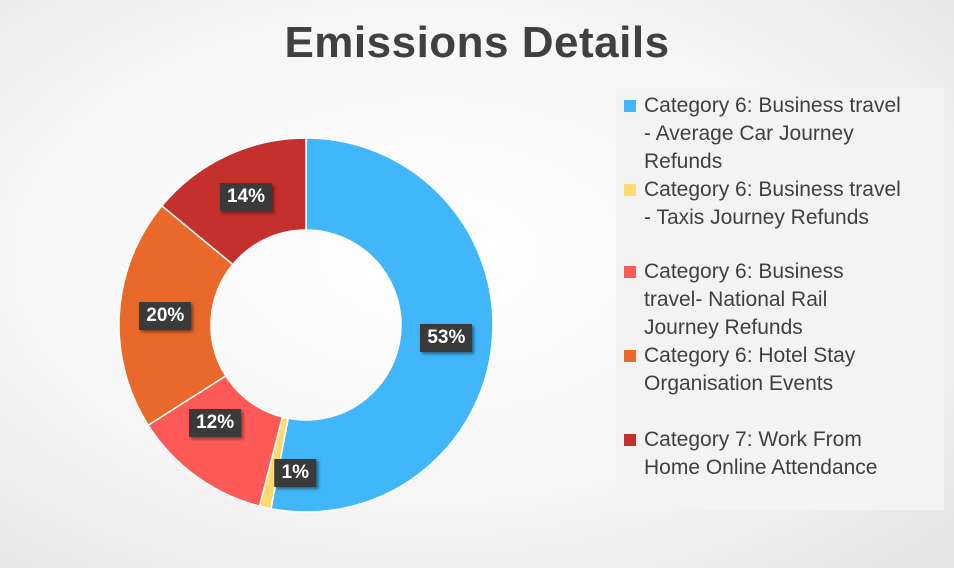  Describe the element at coordinates (245, 197) in the screenshot. I see `data-label-wfh: 14%` at that location.